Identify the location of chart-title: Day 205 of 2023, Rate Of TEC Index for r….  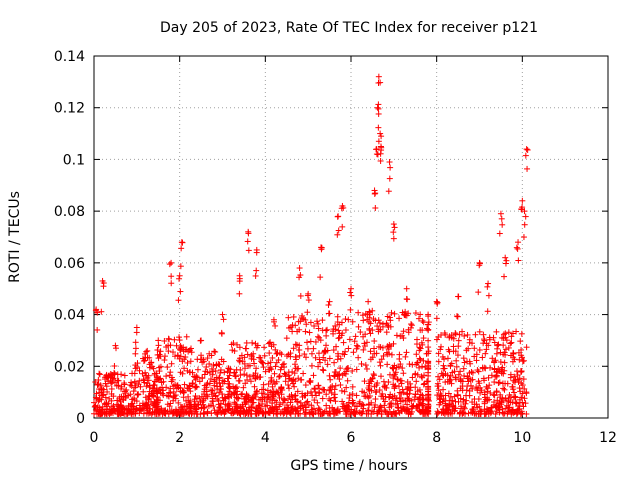
(349, 28).